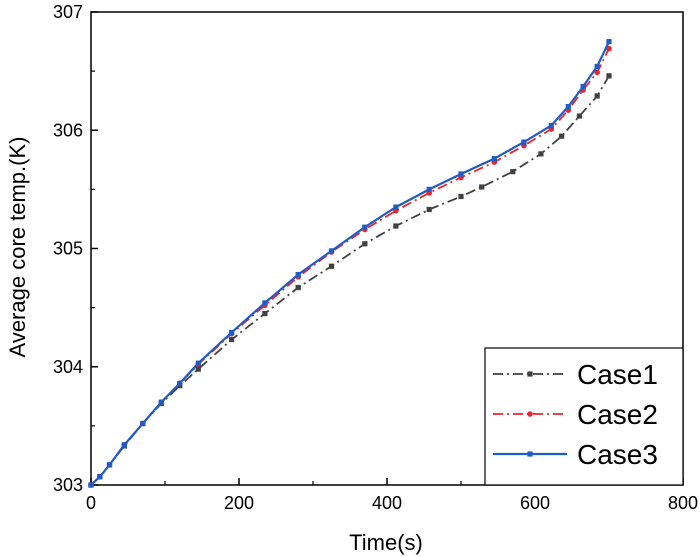 This screenshot has height=557, width=700. What do you see at coordinates (17, 247) in the screenshot?
I see `y-axis-label: Average core temp.(K)` at bounding box center [17, 247].